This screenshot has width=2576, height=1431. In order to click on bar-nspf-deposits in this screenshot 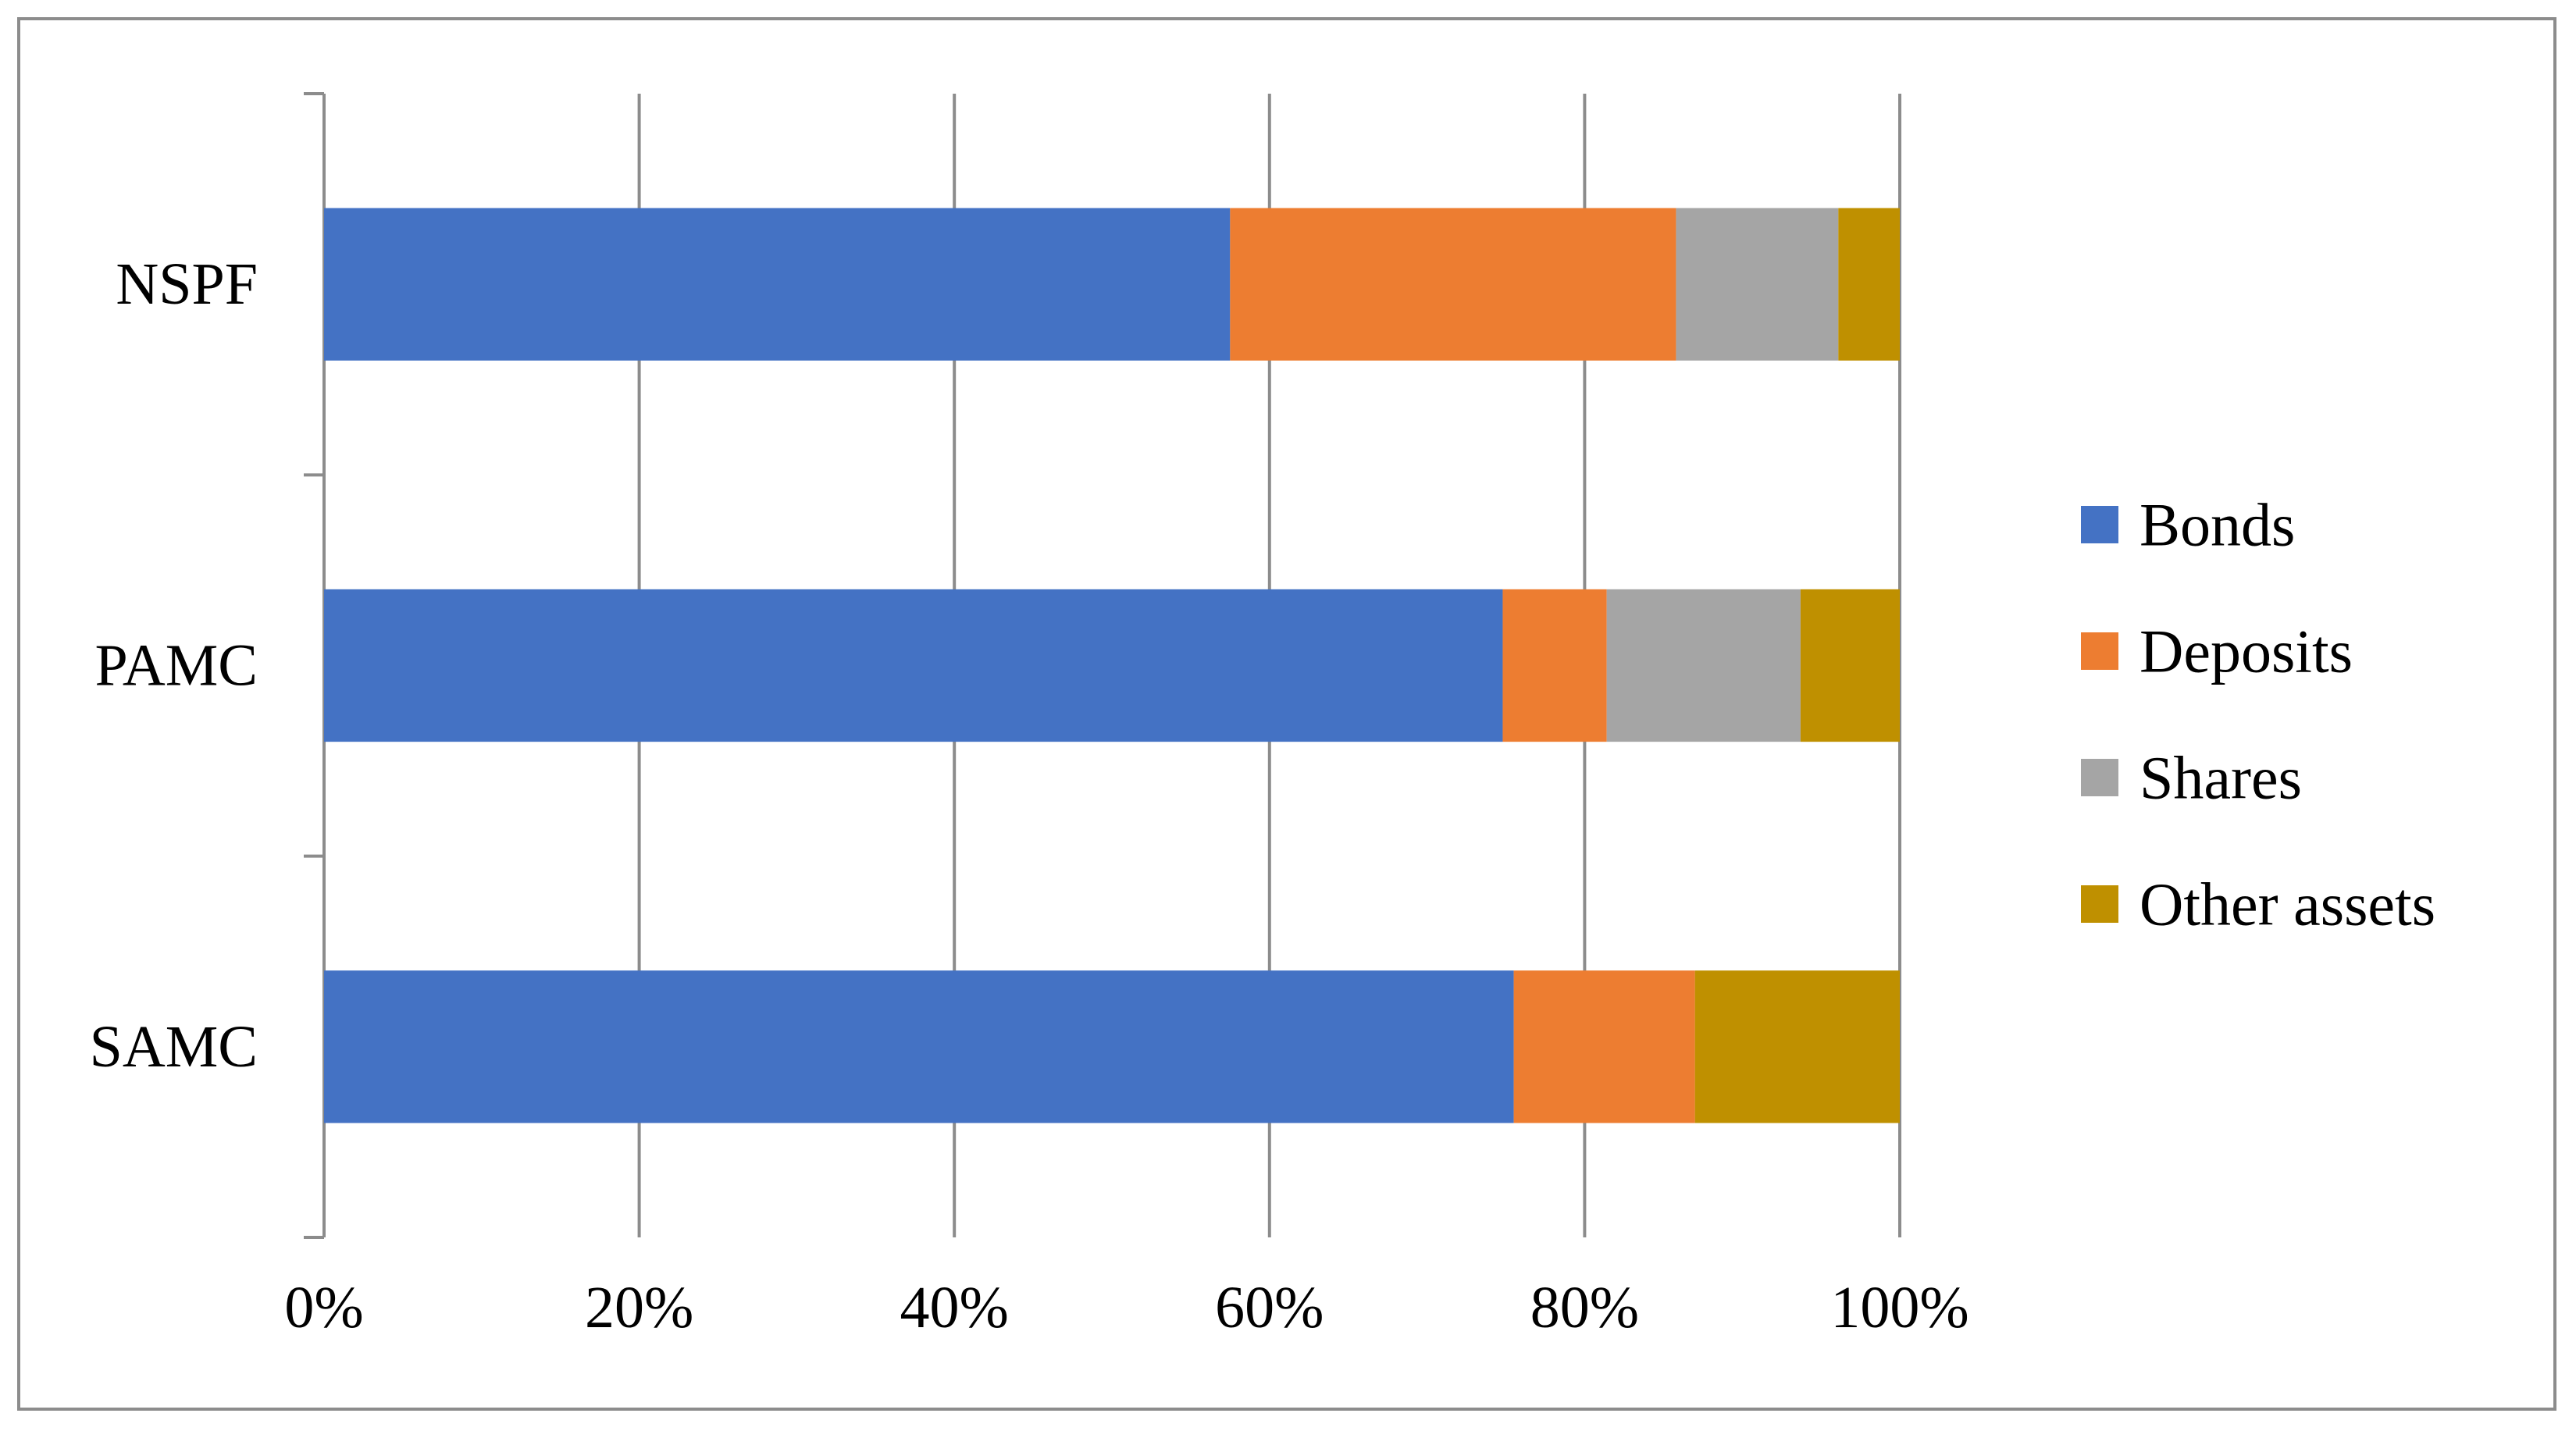, I will do `click(1453, 285)`.